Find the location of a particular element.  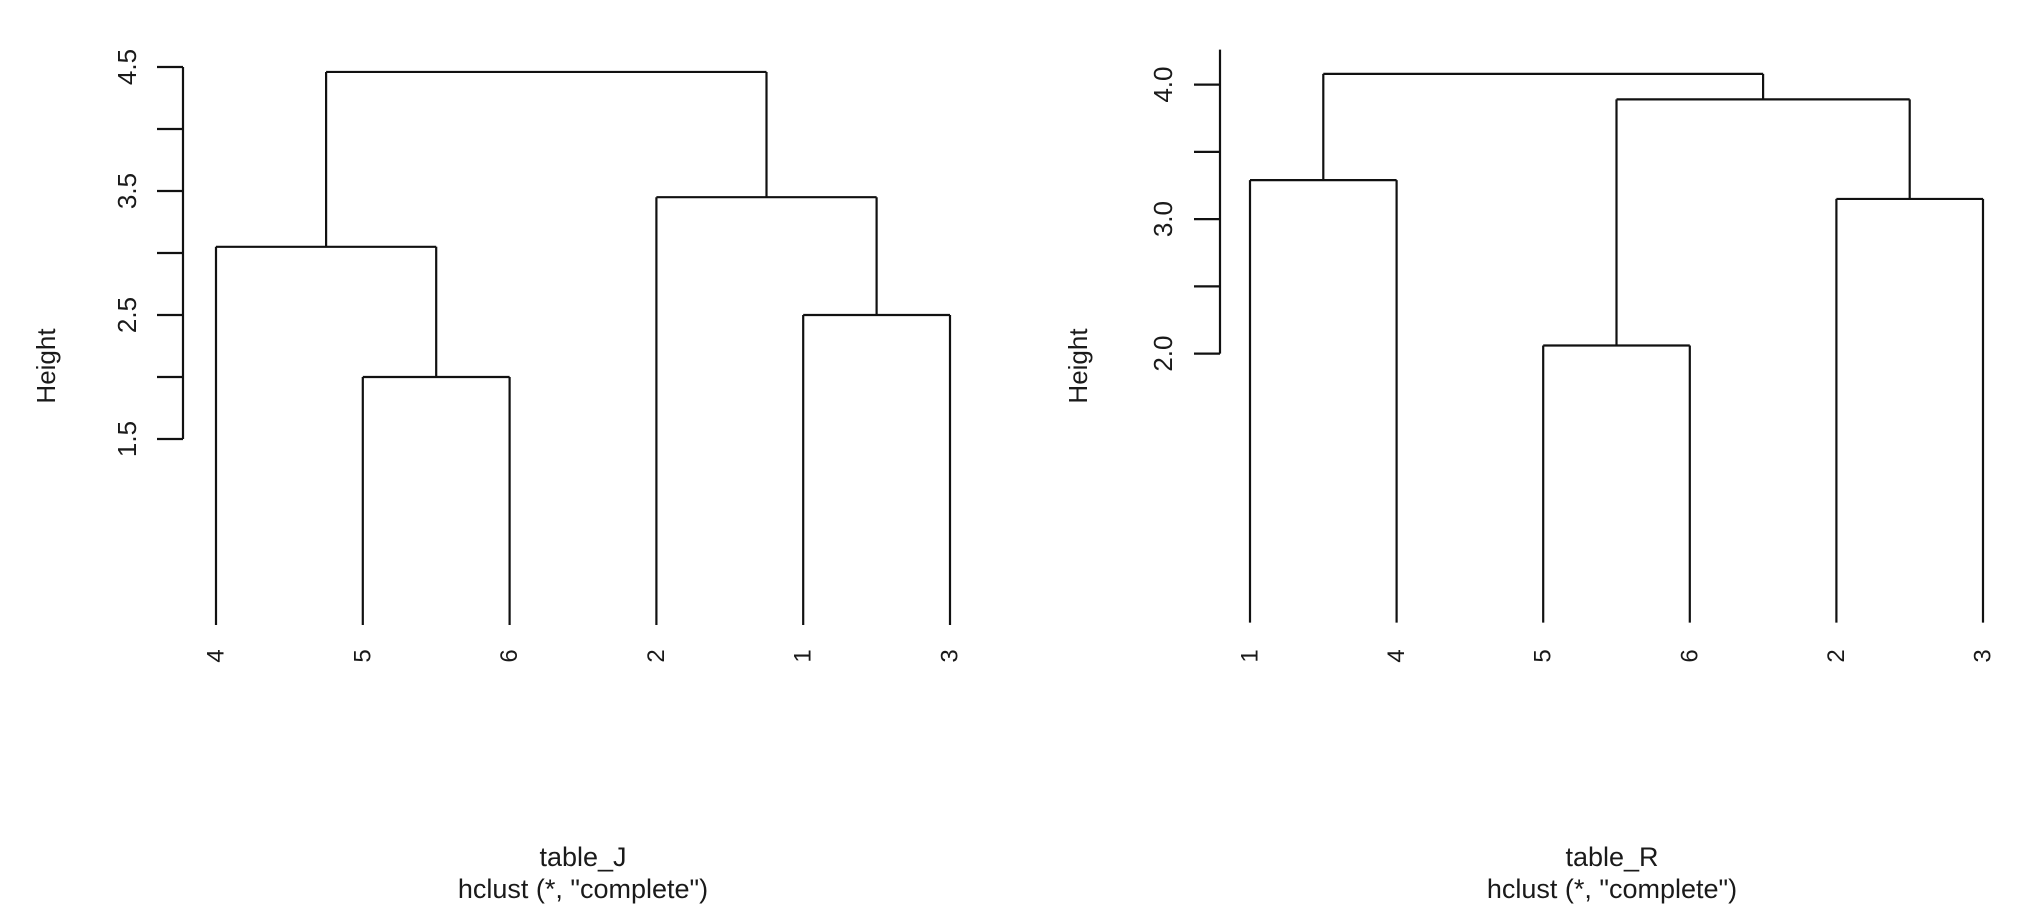

y-tick-label: 2.5 is located at coordinates (127, 315).